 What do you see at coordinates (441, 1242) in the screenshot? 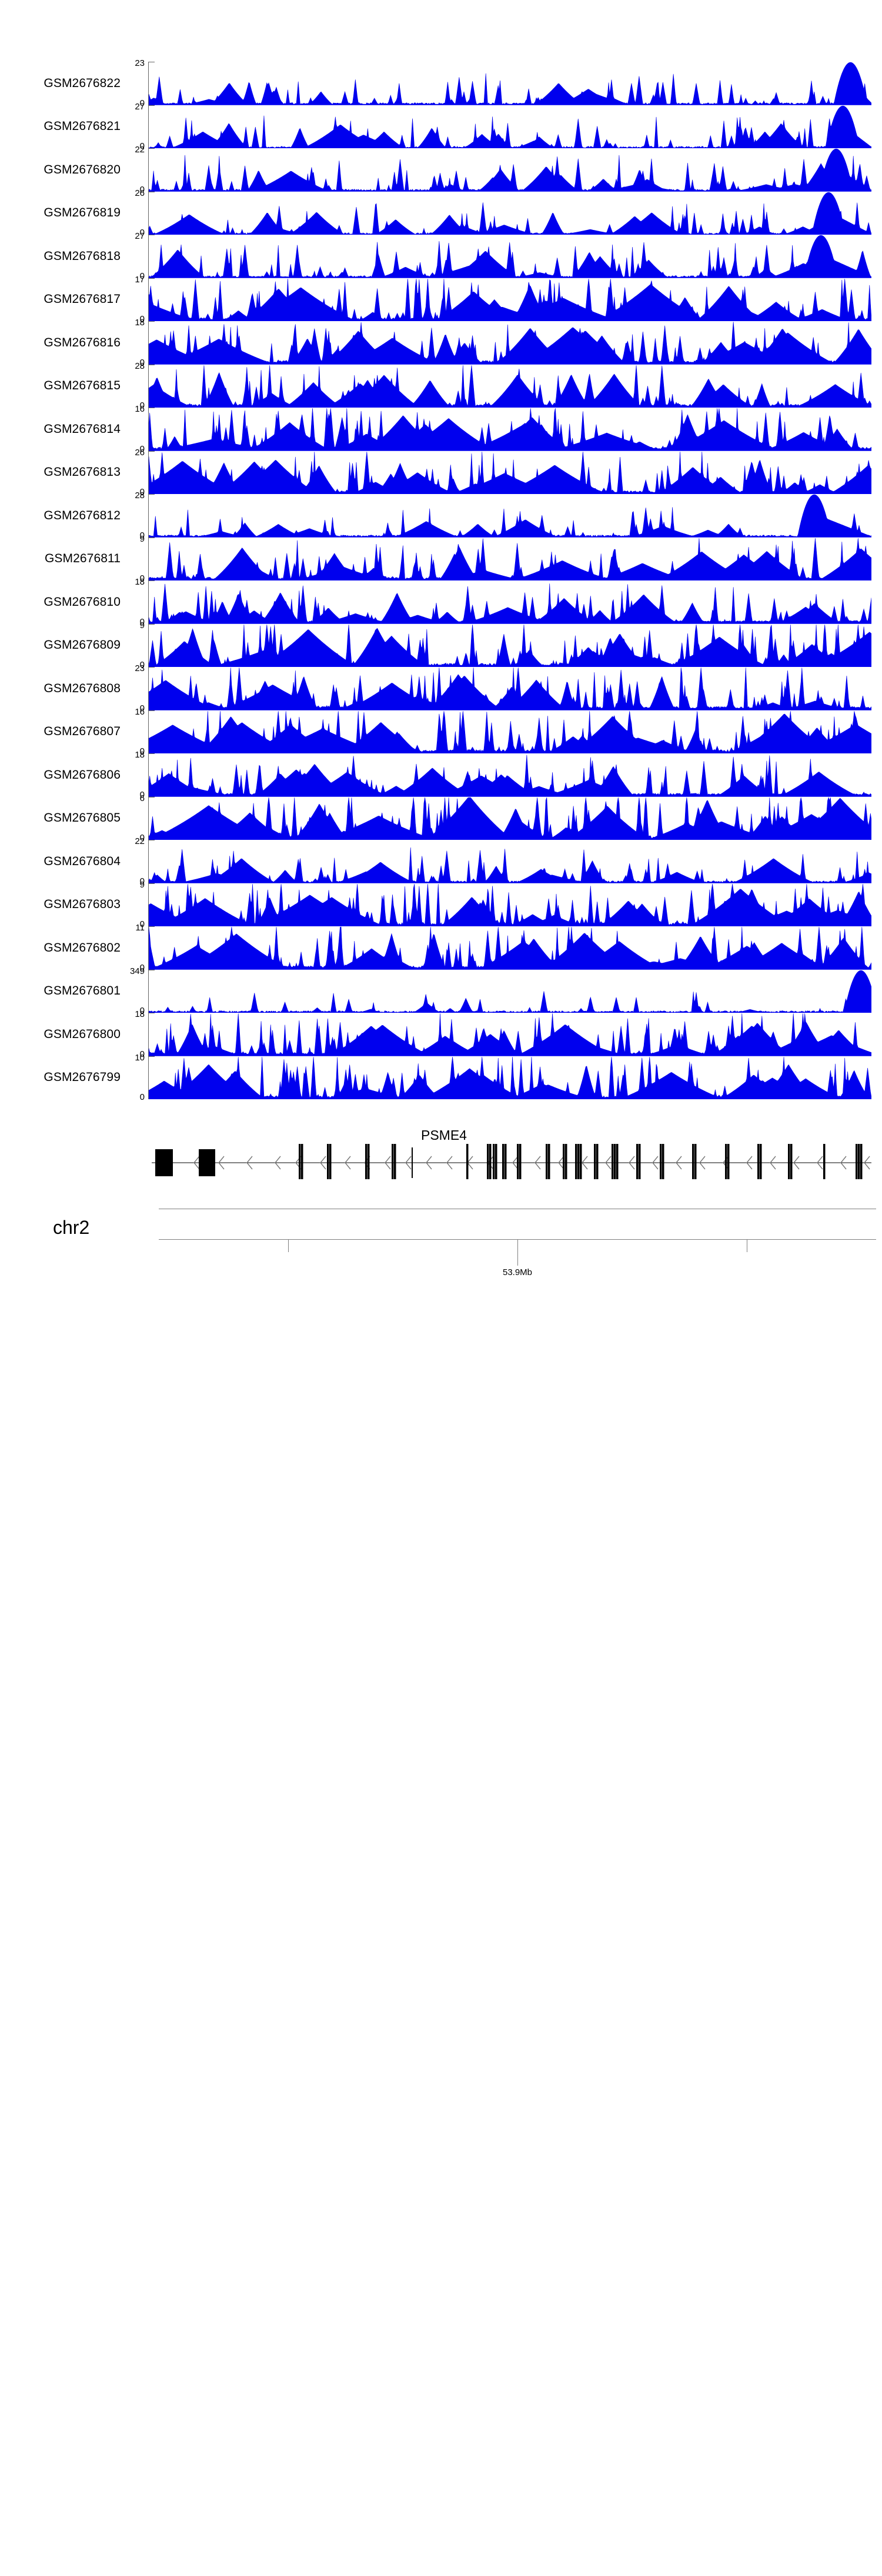
I see `chromosome-ruler: chr2 53.9Mb` at bounding box center [441, 1242].